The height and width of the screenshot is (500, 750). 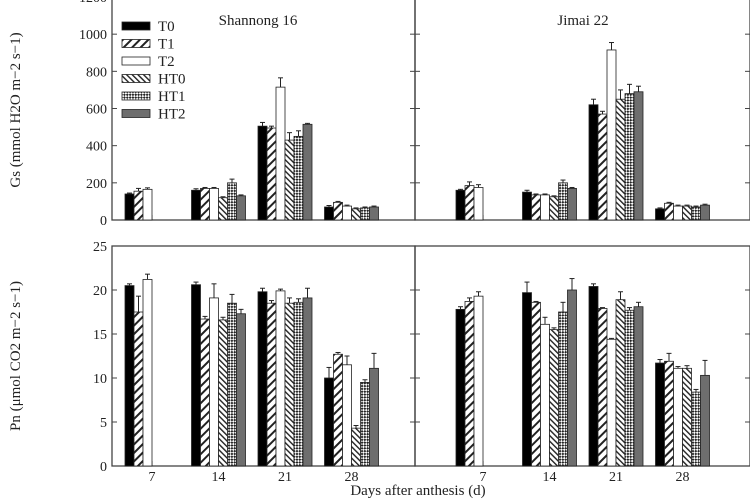 I want to click on y-tick-label: 800, so click(x=96, y=72).